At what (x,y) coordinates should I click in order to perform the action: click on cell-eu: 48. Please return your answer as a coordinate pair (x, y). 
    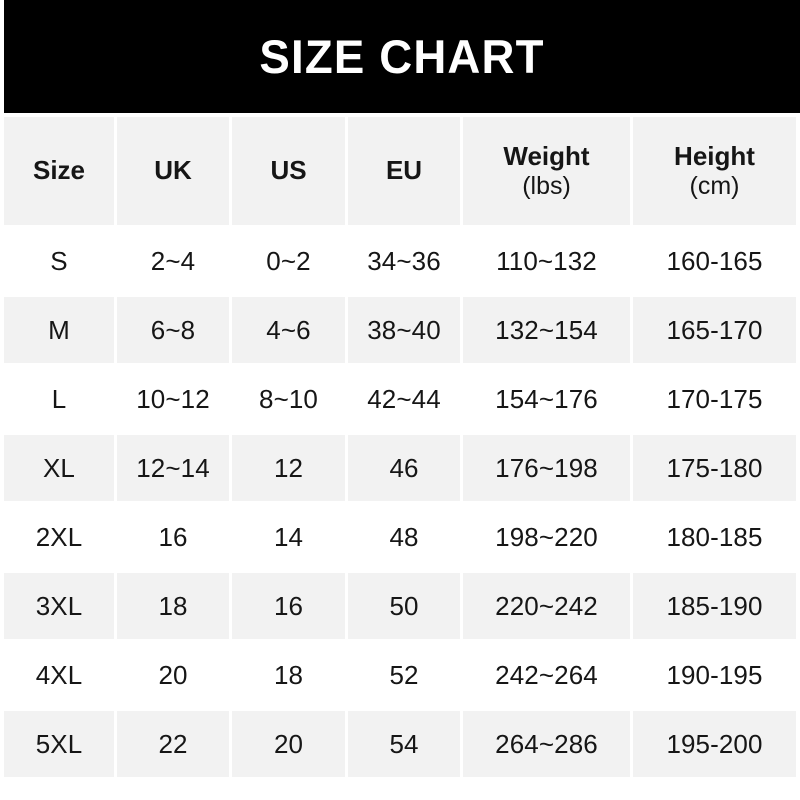
    Looking at the image, I should click on (405, 538).